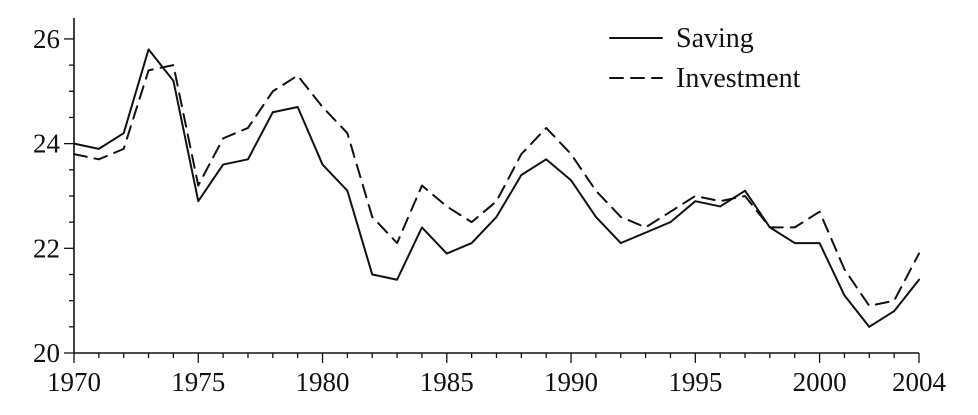 The height and width of the screenshot is (415, 978). I want to click on x-tick-label: 1980, so click(323, 382).